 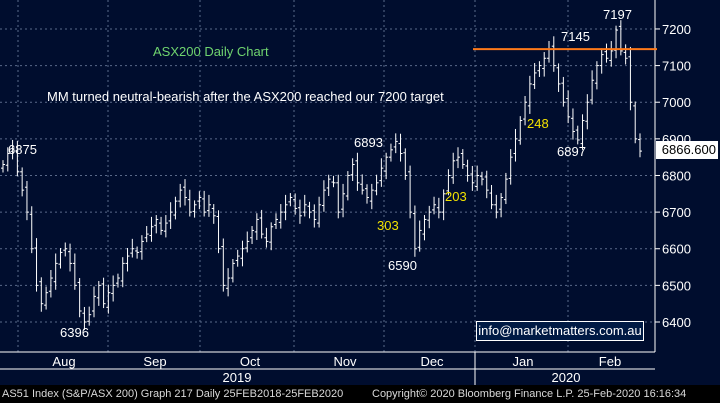 I want to click on price-annotation: 7145, so click(x=575, y=36).